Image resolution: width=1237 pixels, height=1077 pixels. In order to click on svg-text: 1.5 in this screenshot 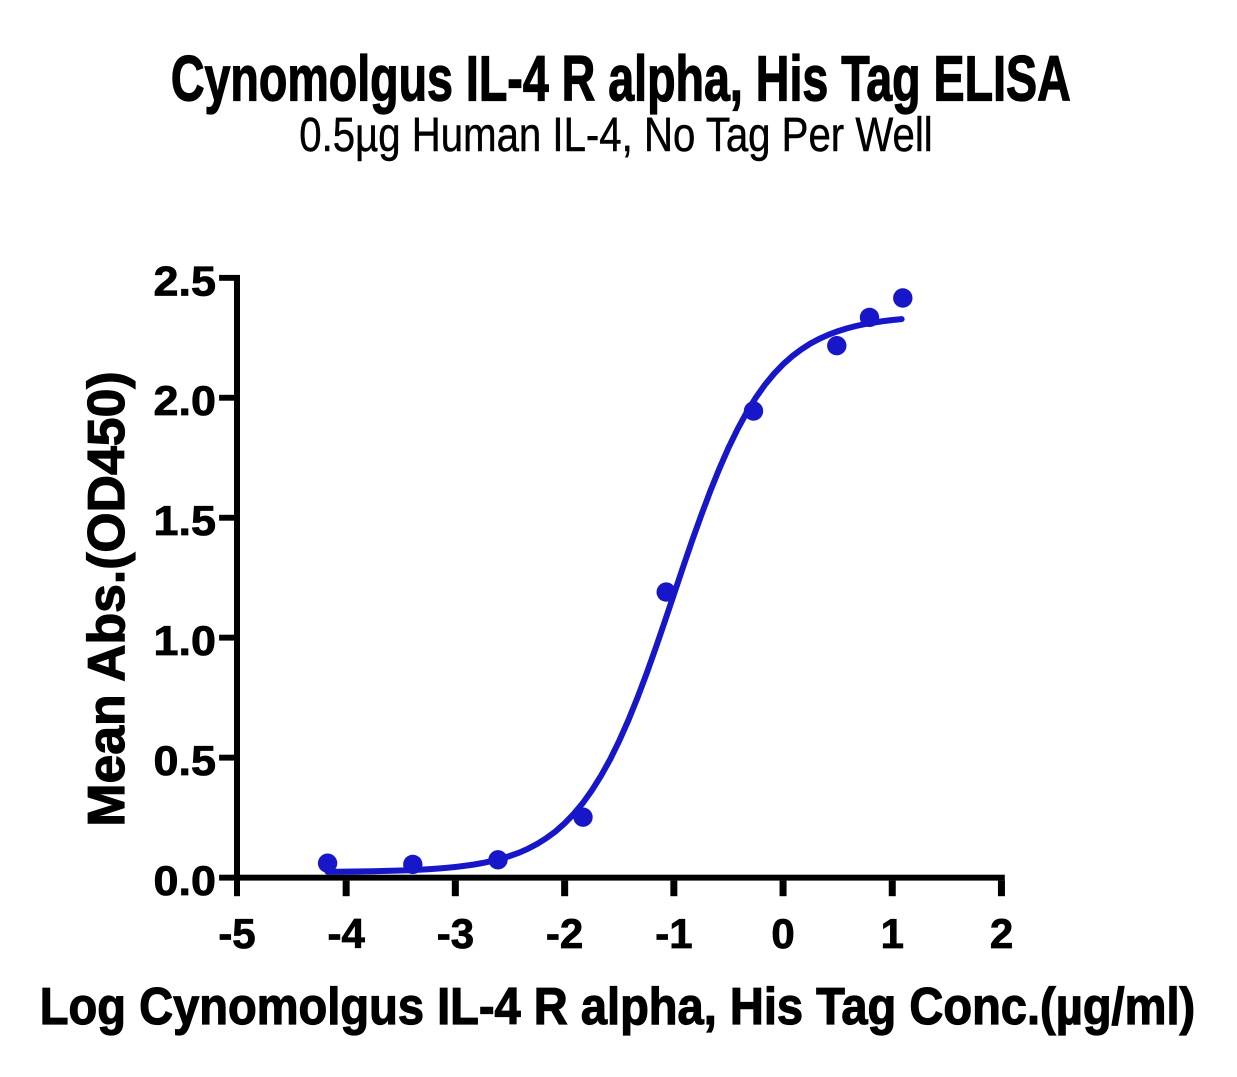, I will do `click(185, 522)`.